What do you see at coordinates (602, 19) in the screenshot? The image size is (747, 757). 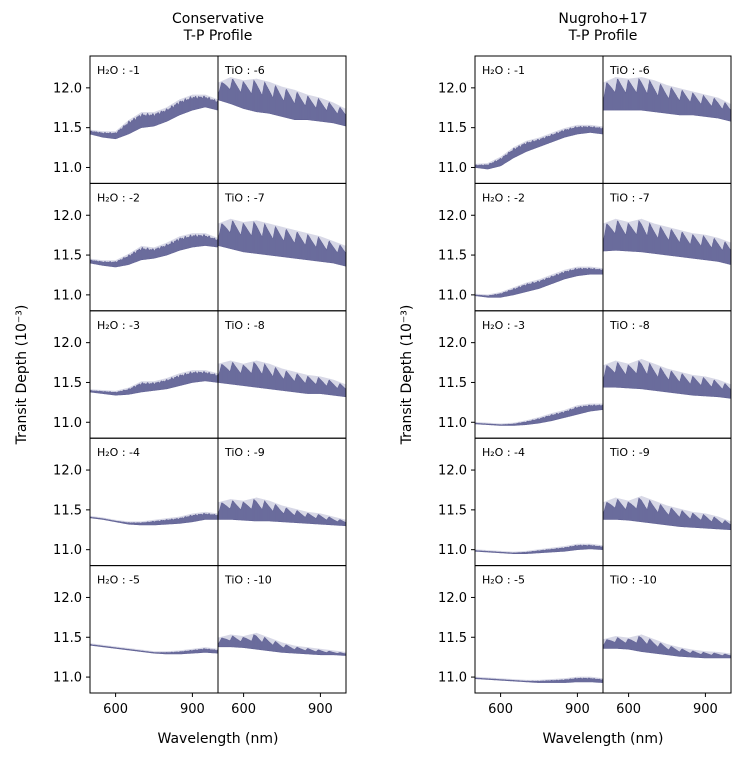 I see `chart-title-line-1: Nugroho+17` at bounding box center [602, 19].